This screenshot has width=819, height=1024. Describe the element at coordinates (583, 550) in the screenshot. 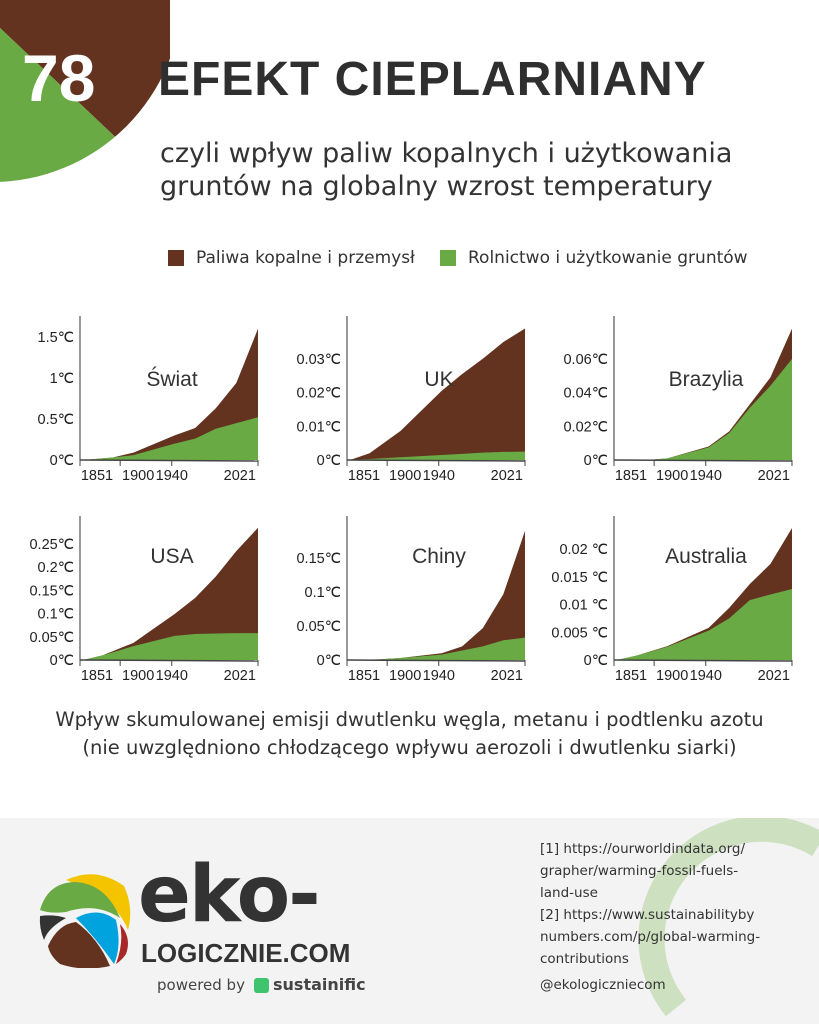

I see `y-tick-label: 0.02 ℃` at that location.